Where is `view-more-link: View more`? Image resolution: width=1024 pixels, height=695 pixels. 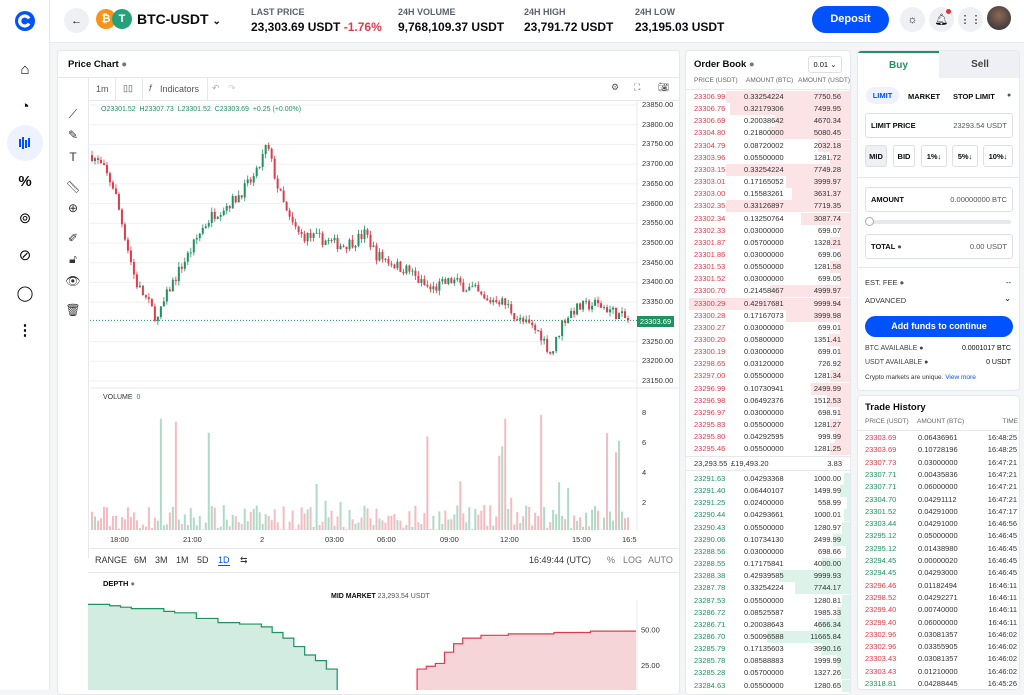
view-more-link: View more is located at coordinates (960, 377).